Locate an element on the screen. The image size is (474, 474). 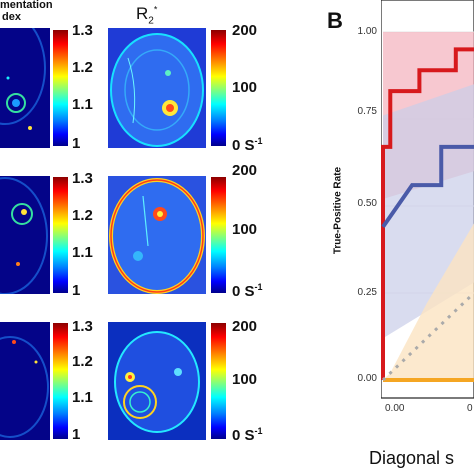
index-tick-1-2-row2: 1.2 is located at coordinates (82, 215).